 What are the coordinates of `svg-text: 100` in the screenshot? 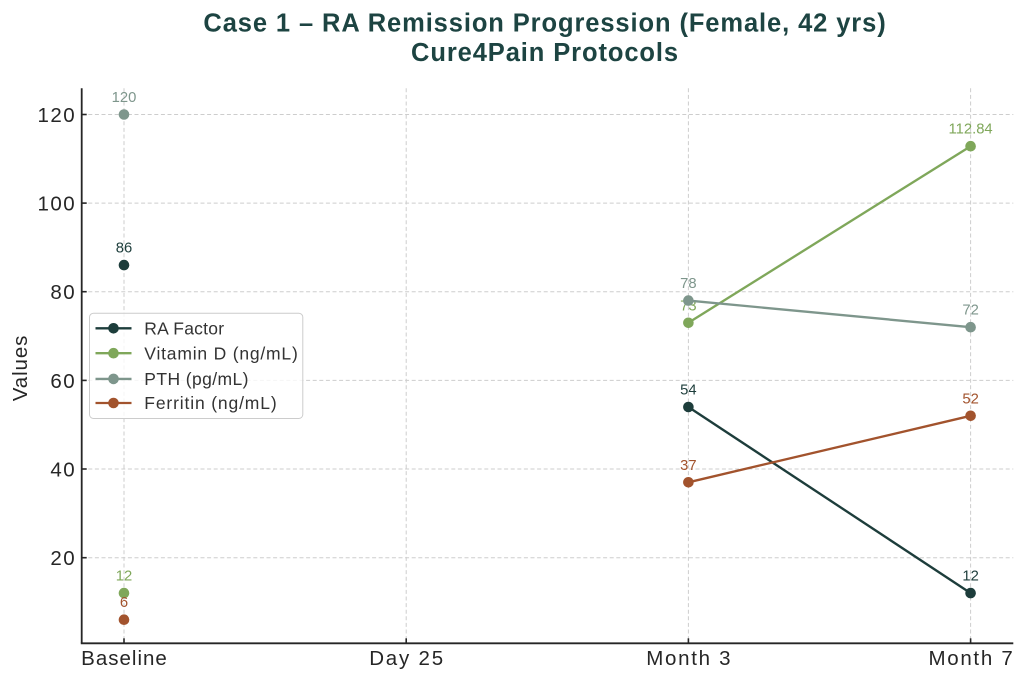 It's located at (56, 204).